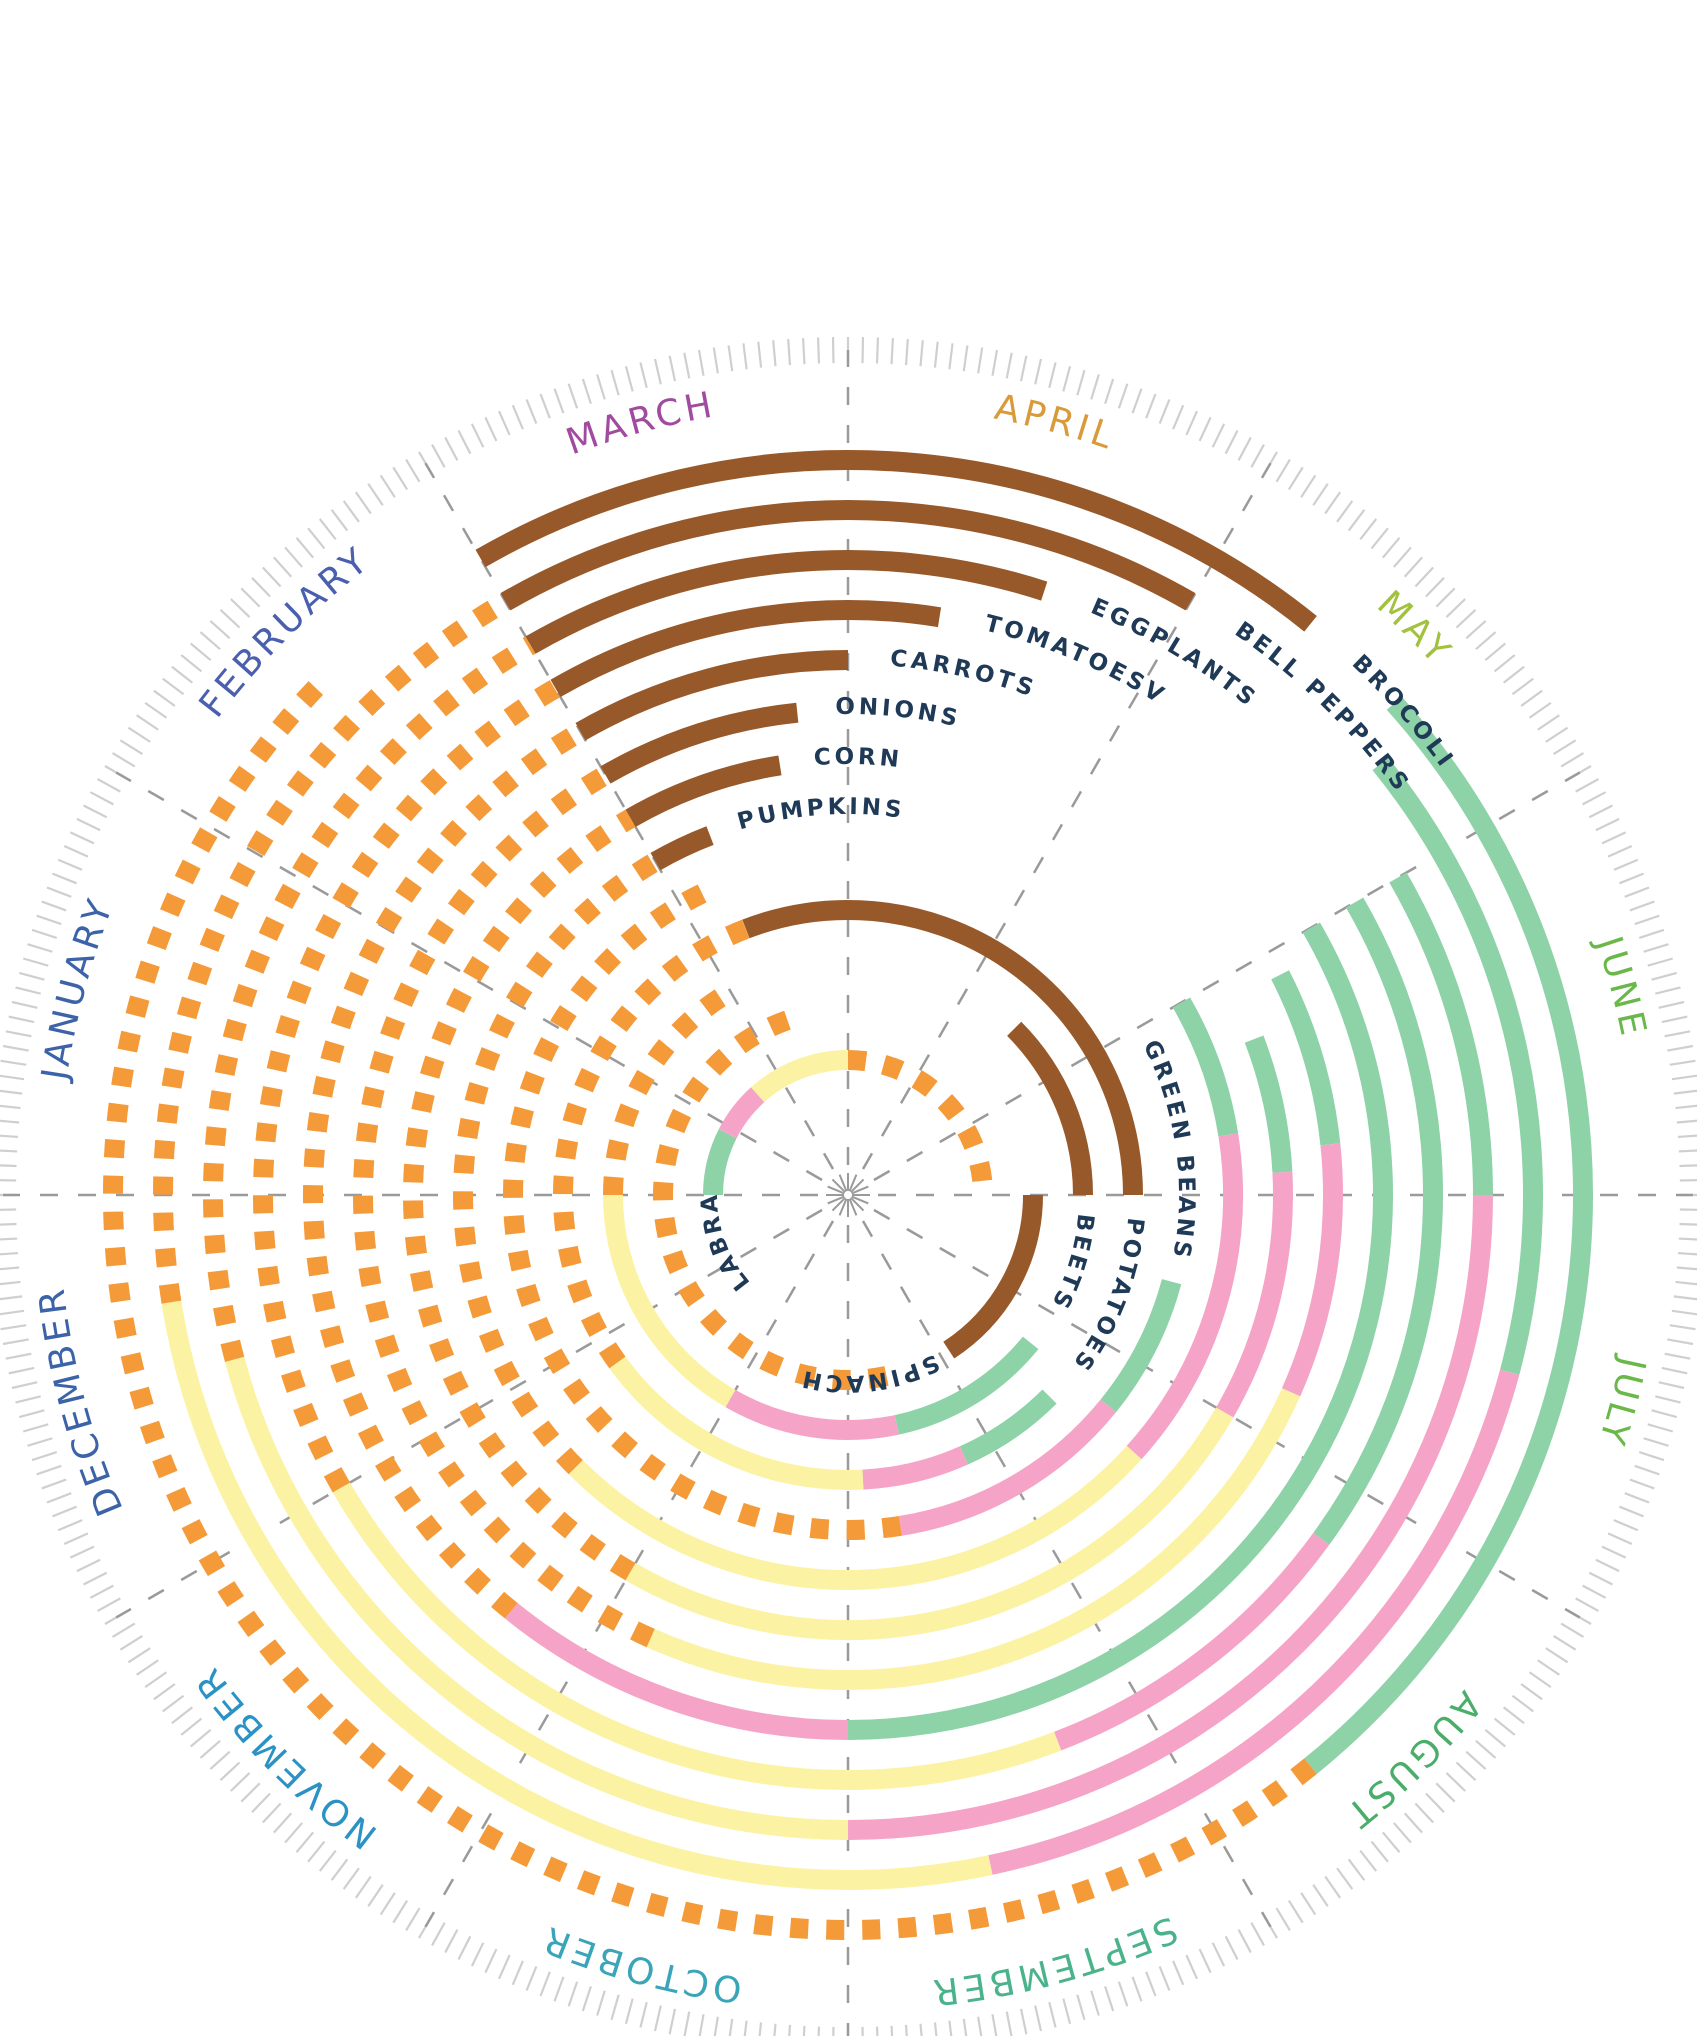 The height and width of the screenshot is (2036, 1697). I want to click on crop-arc-harvest, so click(1192, 1641).